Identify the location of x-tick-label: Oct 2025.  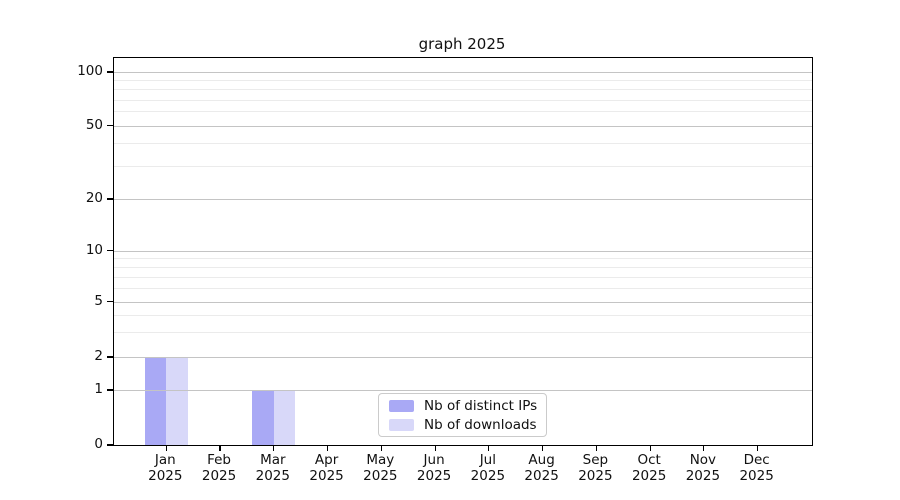
(649, 468).